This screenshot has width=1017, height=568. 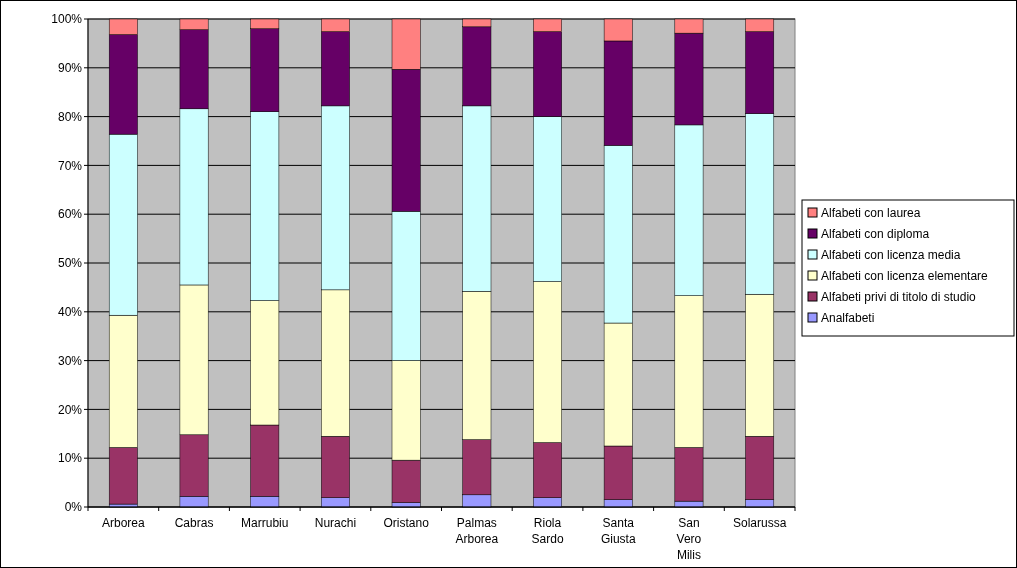 I want to click on y-tick-label: 20%, so click(x=70, y=409).